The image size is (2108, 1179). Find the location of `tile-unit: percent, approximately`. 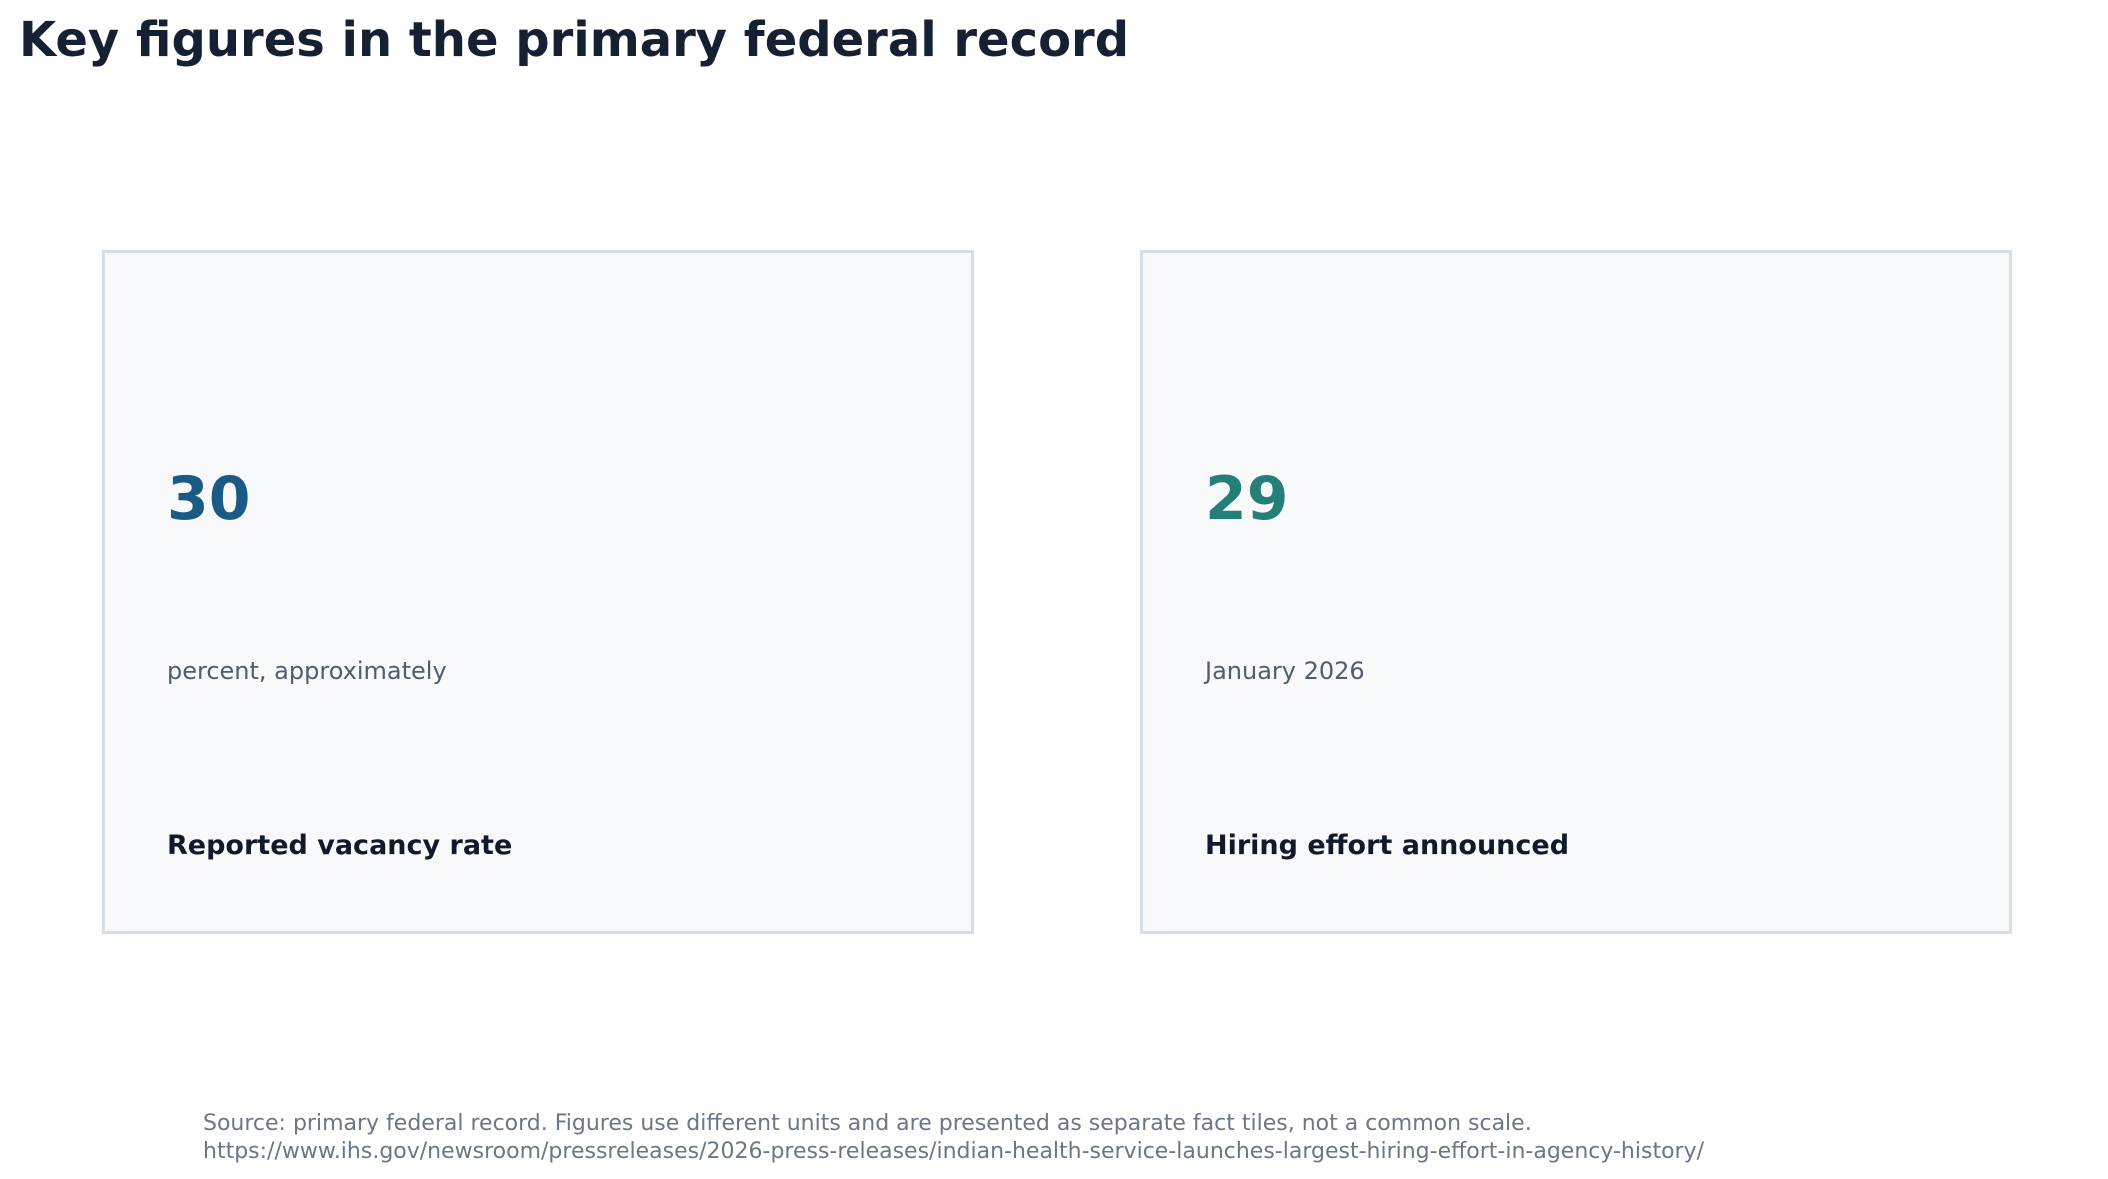

tile-unit: percent, approximately is located at coordinates (307, 671).